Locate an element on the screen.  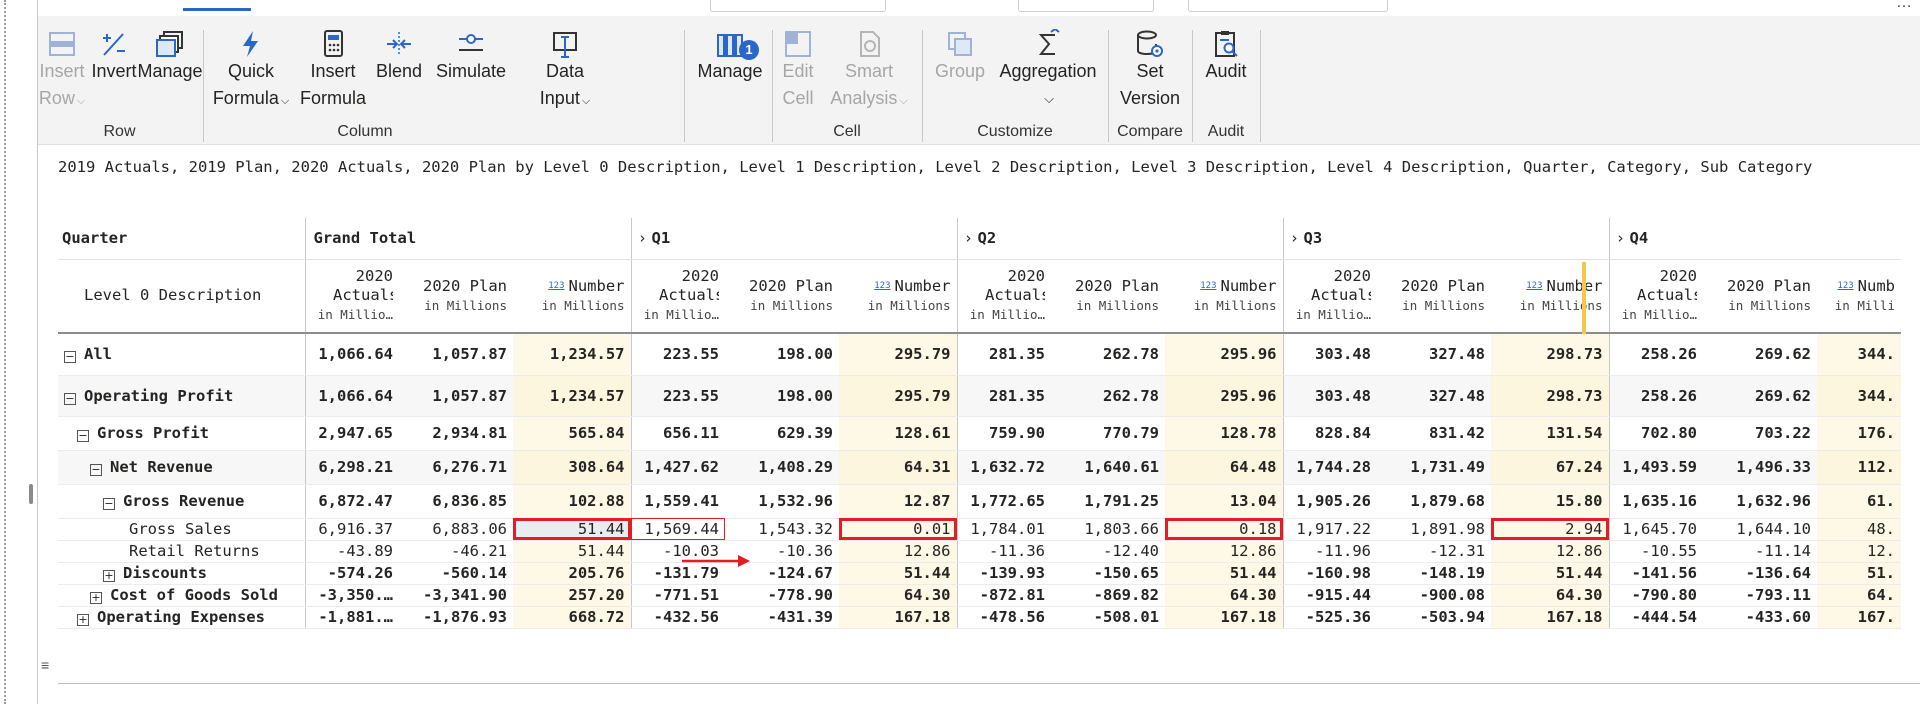
data-cell: 6,276.71 is located at coordinates (456, 467).